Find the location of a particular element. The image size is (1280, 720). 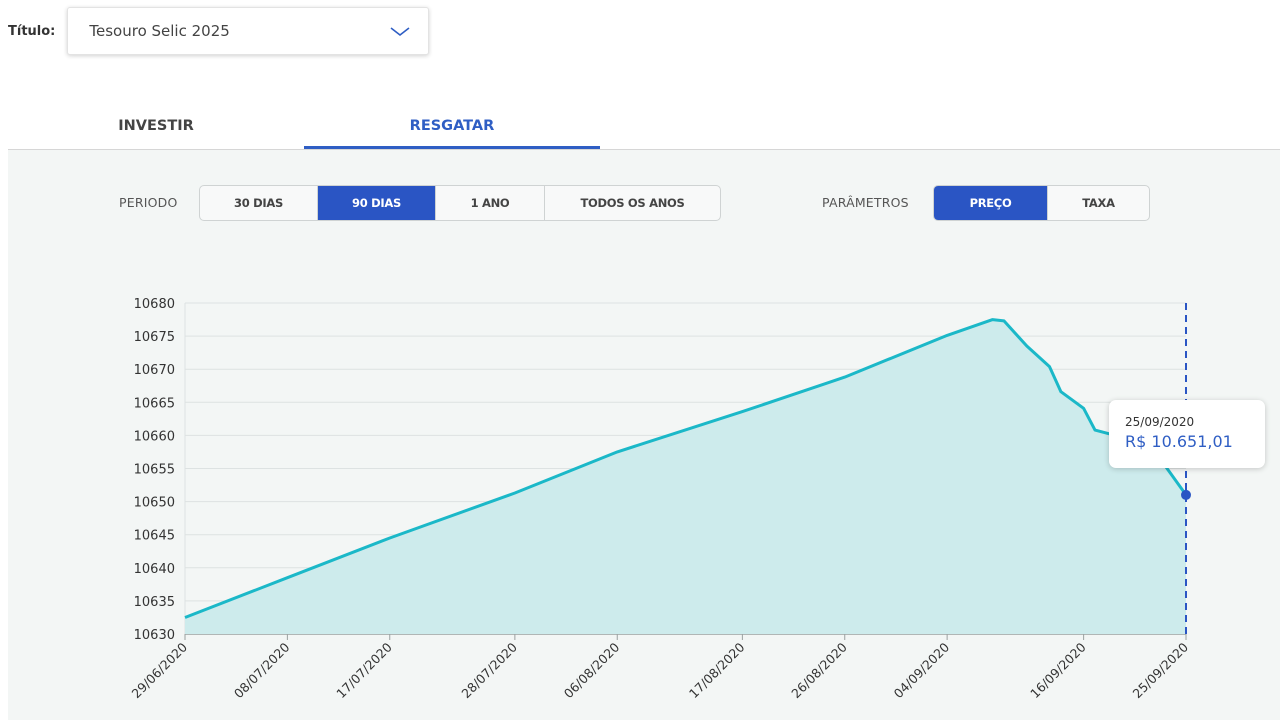

highlight-point is located at coordinates (1186, 494).